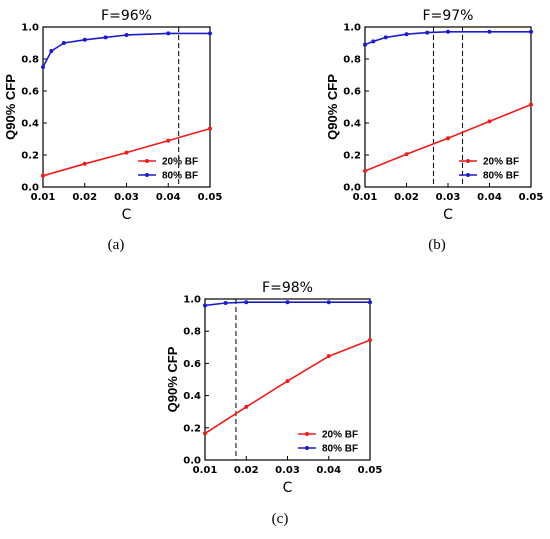 Image resolution: width=550 pixels, height=539 pixels. Describe the element at coordinates (287, 288) in the screenshot. I see `chart-title: F=98%` at that location.